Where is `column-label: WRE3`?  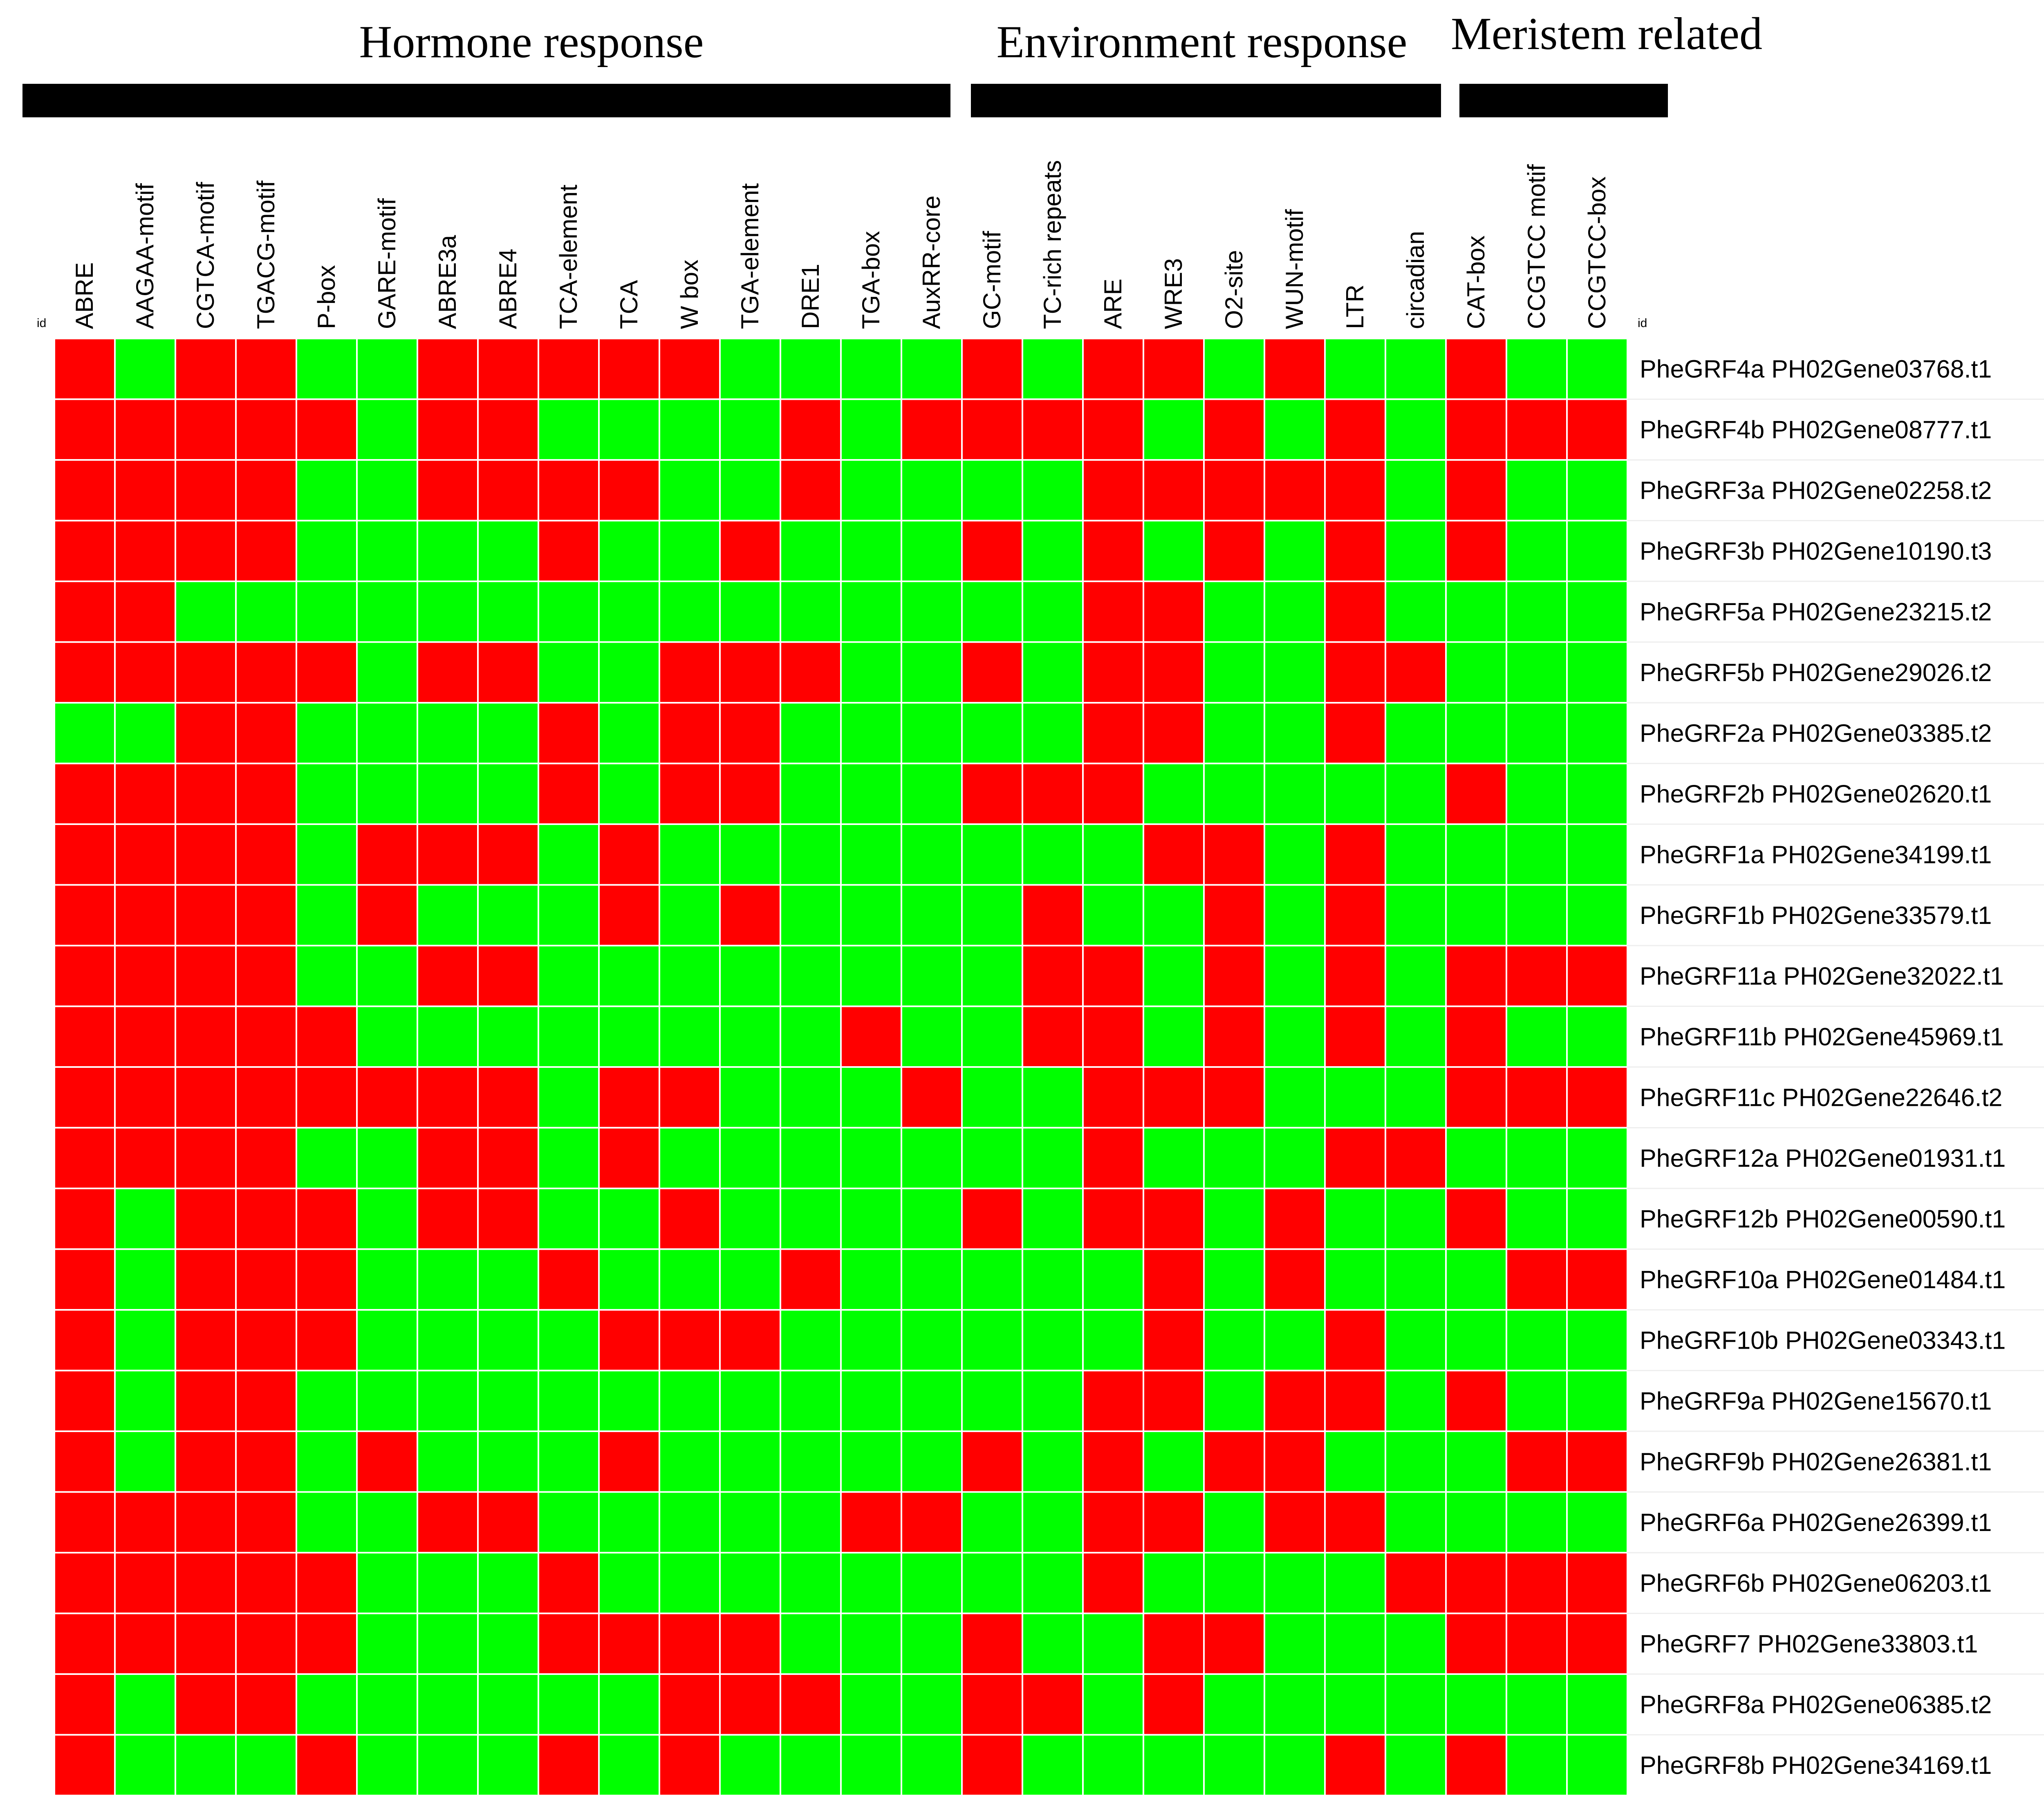
column-label: WRE3 is located at coordinates (1174, 293).